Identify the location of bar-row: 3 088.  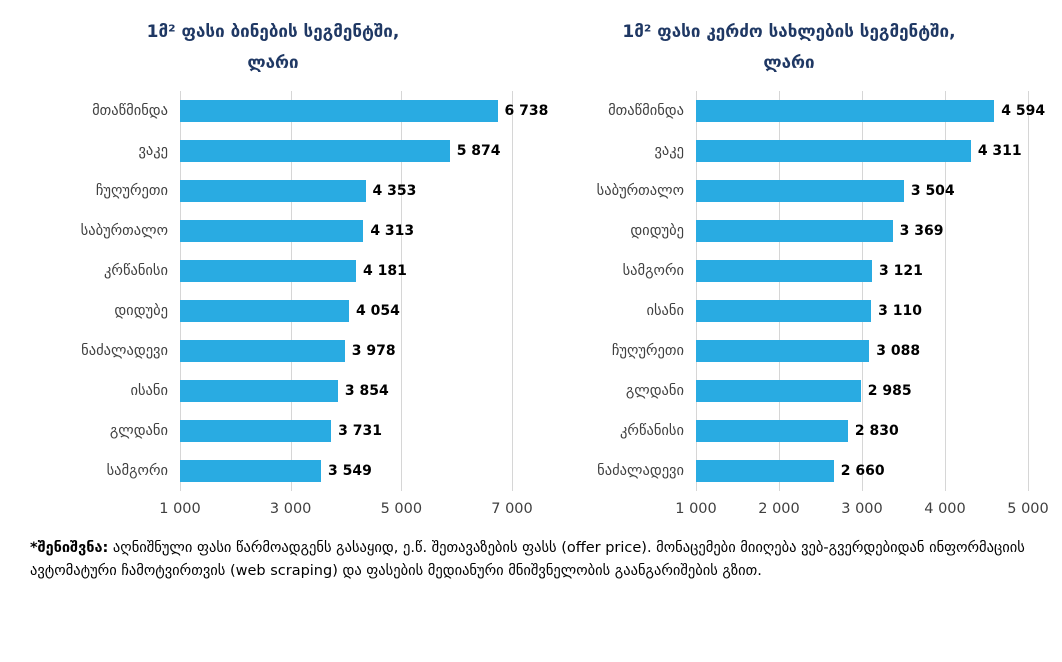
(862, 351).